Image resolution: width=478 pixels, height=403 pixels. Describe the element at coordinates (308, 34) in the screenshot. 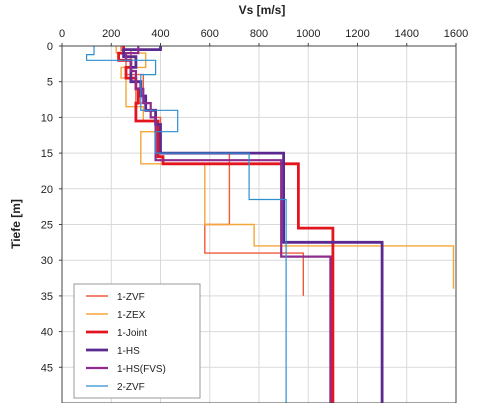

I see `x-tick-label: 1000` at that location.